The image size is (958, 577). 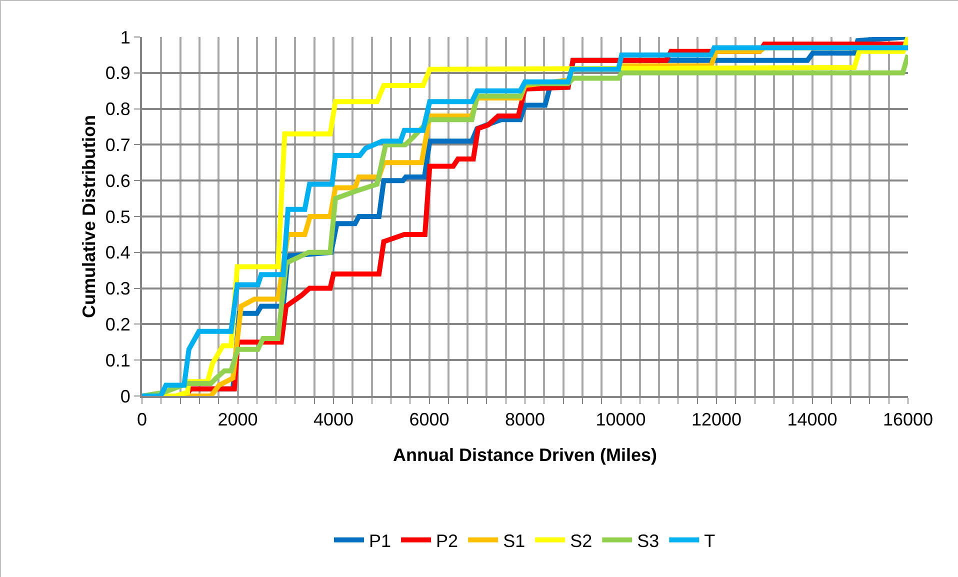 I want to click on x-axis-title: Annual Distance Driven (Miles), so click(x=525, y=455).